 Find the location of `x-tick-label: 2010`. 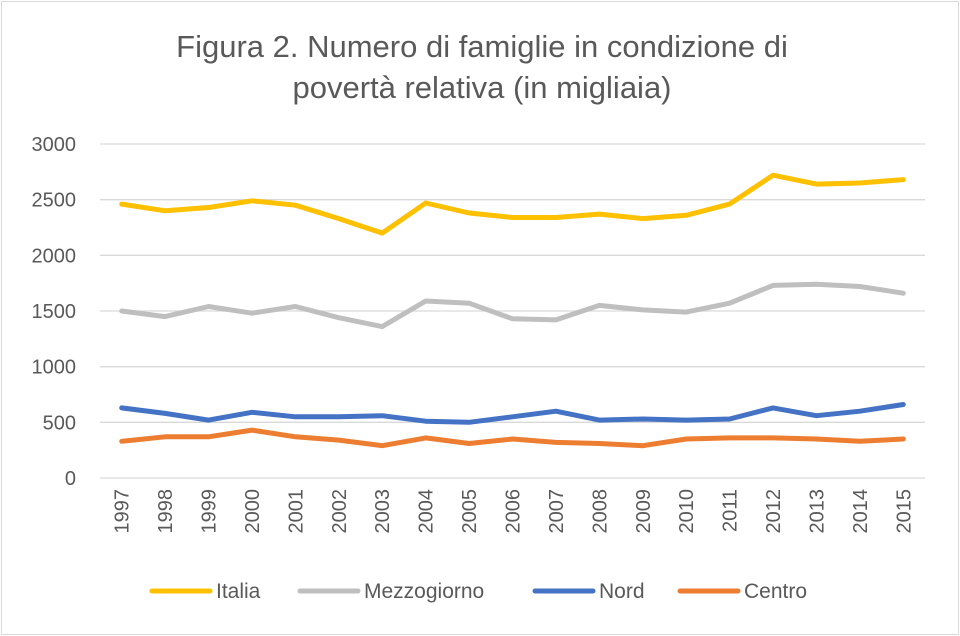

x-tick-label: 2010 is located at coordinates (687, 511).